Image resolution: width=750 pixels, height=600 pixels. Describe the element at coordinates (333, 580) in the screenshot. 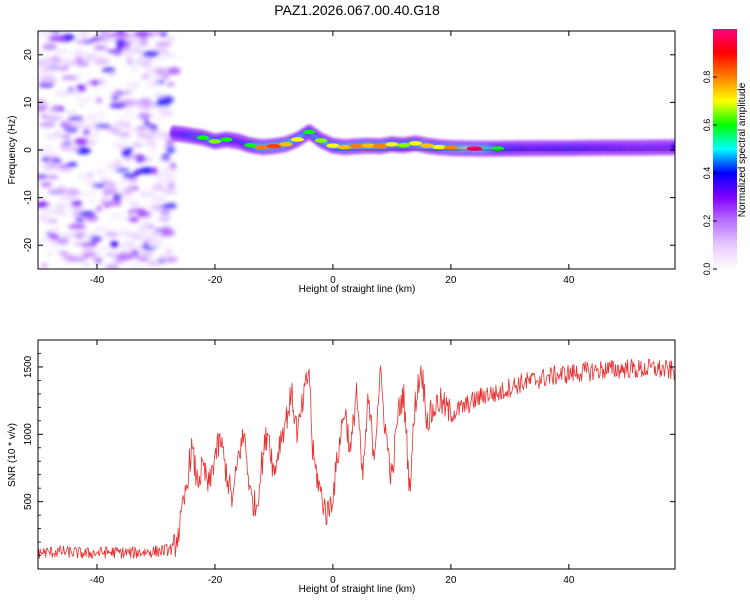

I see `snr-xtick-label: 0` at that location.